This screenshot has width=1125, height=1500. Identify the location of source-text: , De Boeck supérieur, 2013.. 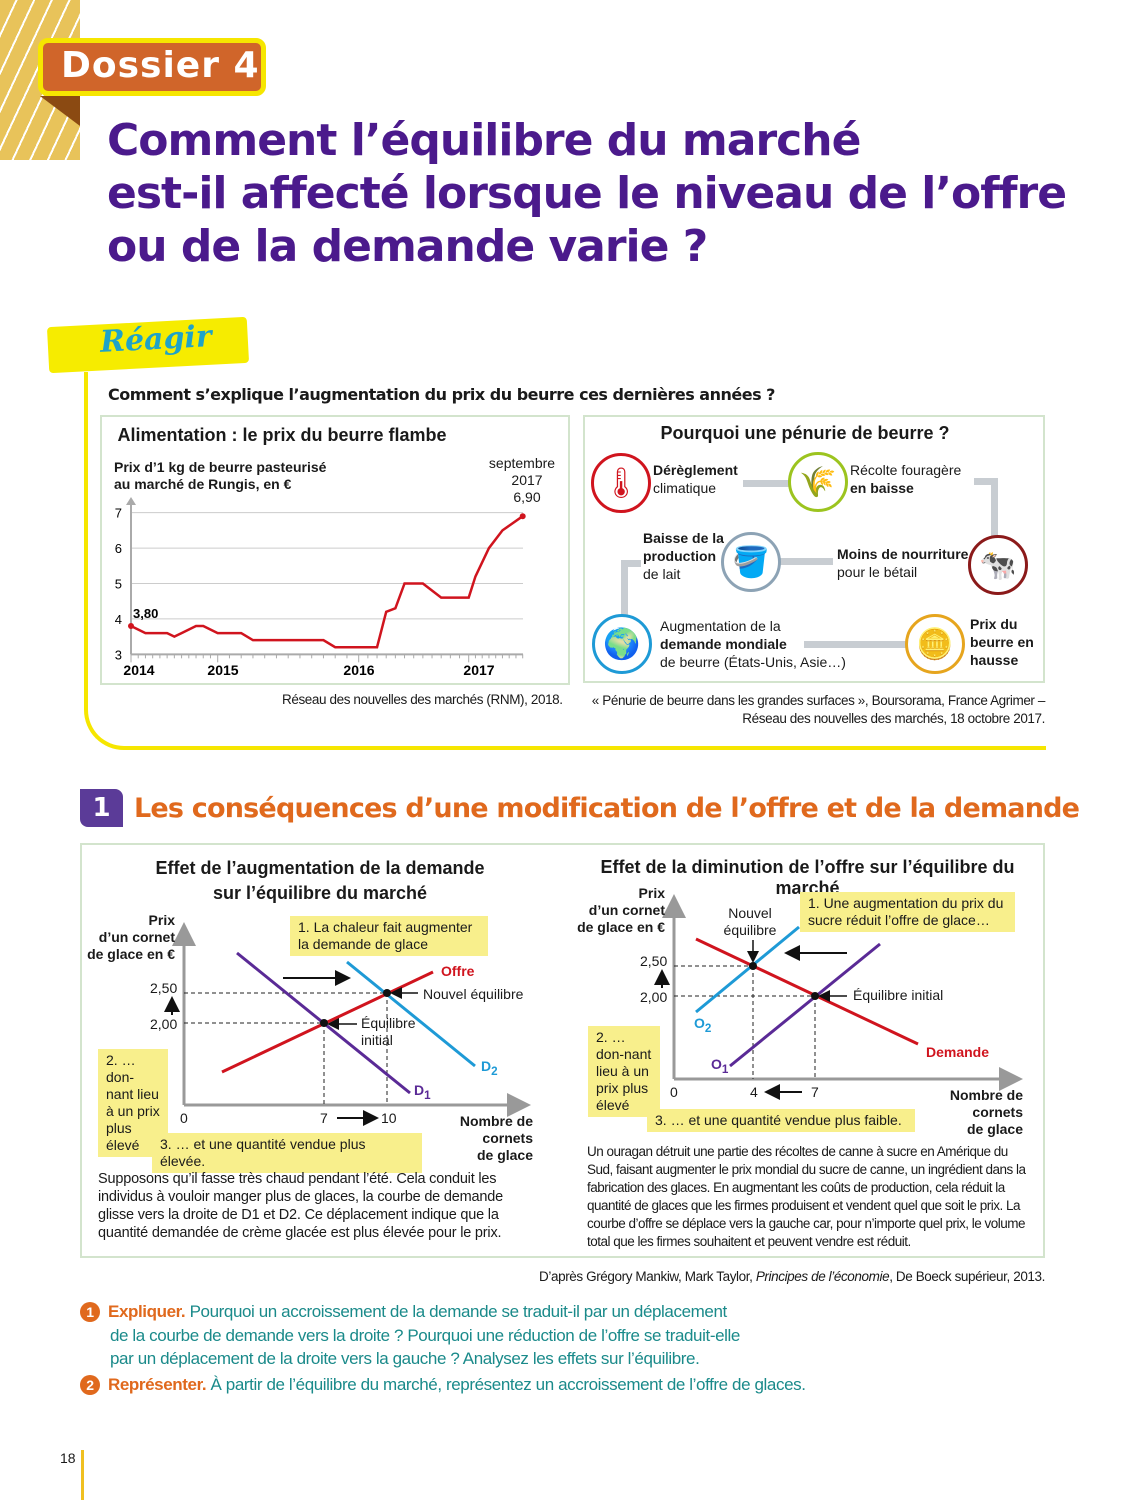
(967, 1276).